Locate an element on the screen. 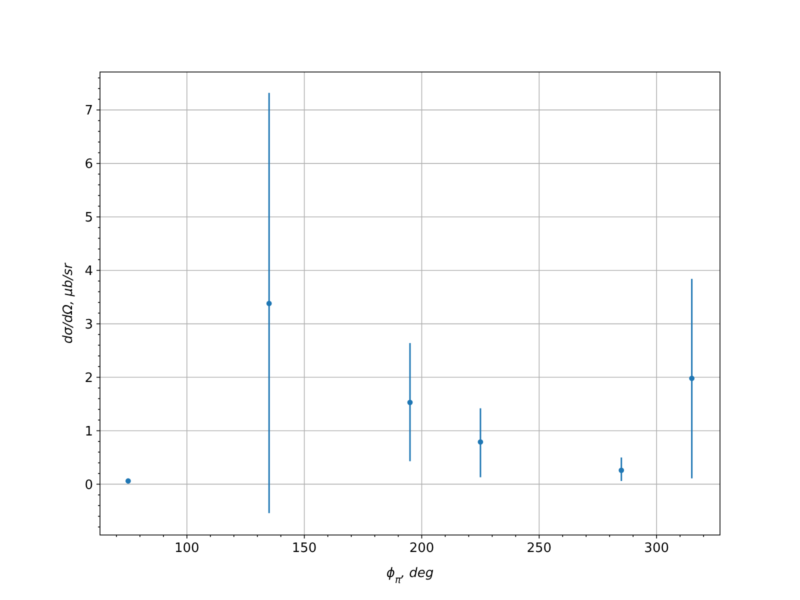 The image size is (800, 600). y-tick-label: 2 is located at coordinates (88, 378).